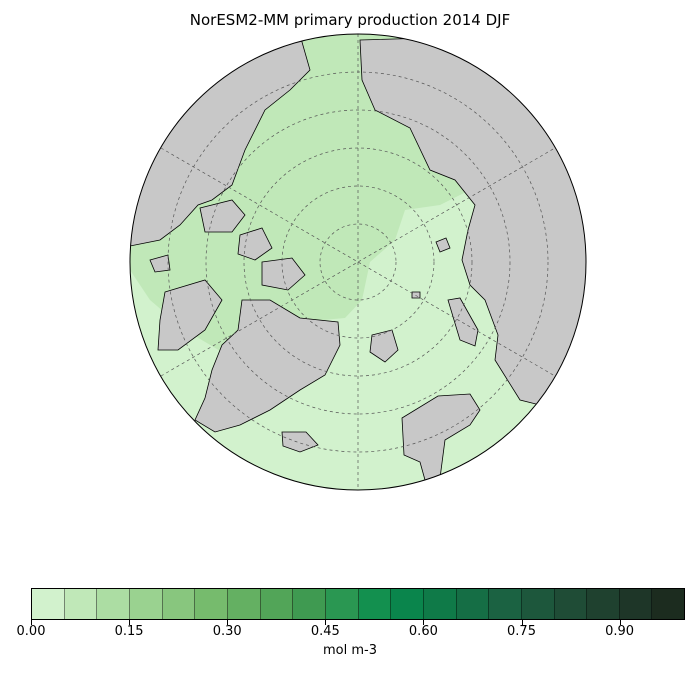 The width and height of the screenshot is (700, 700). What do you see at coordinates (351, 635) in the screenshot?
I see `colorbar-ticks: 0.00 0.15 0.30 0.45 0.60 0.75 0.90` at bounding box center [351, 635].